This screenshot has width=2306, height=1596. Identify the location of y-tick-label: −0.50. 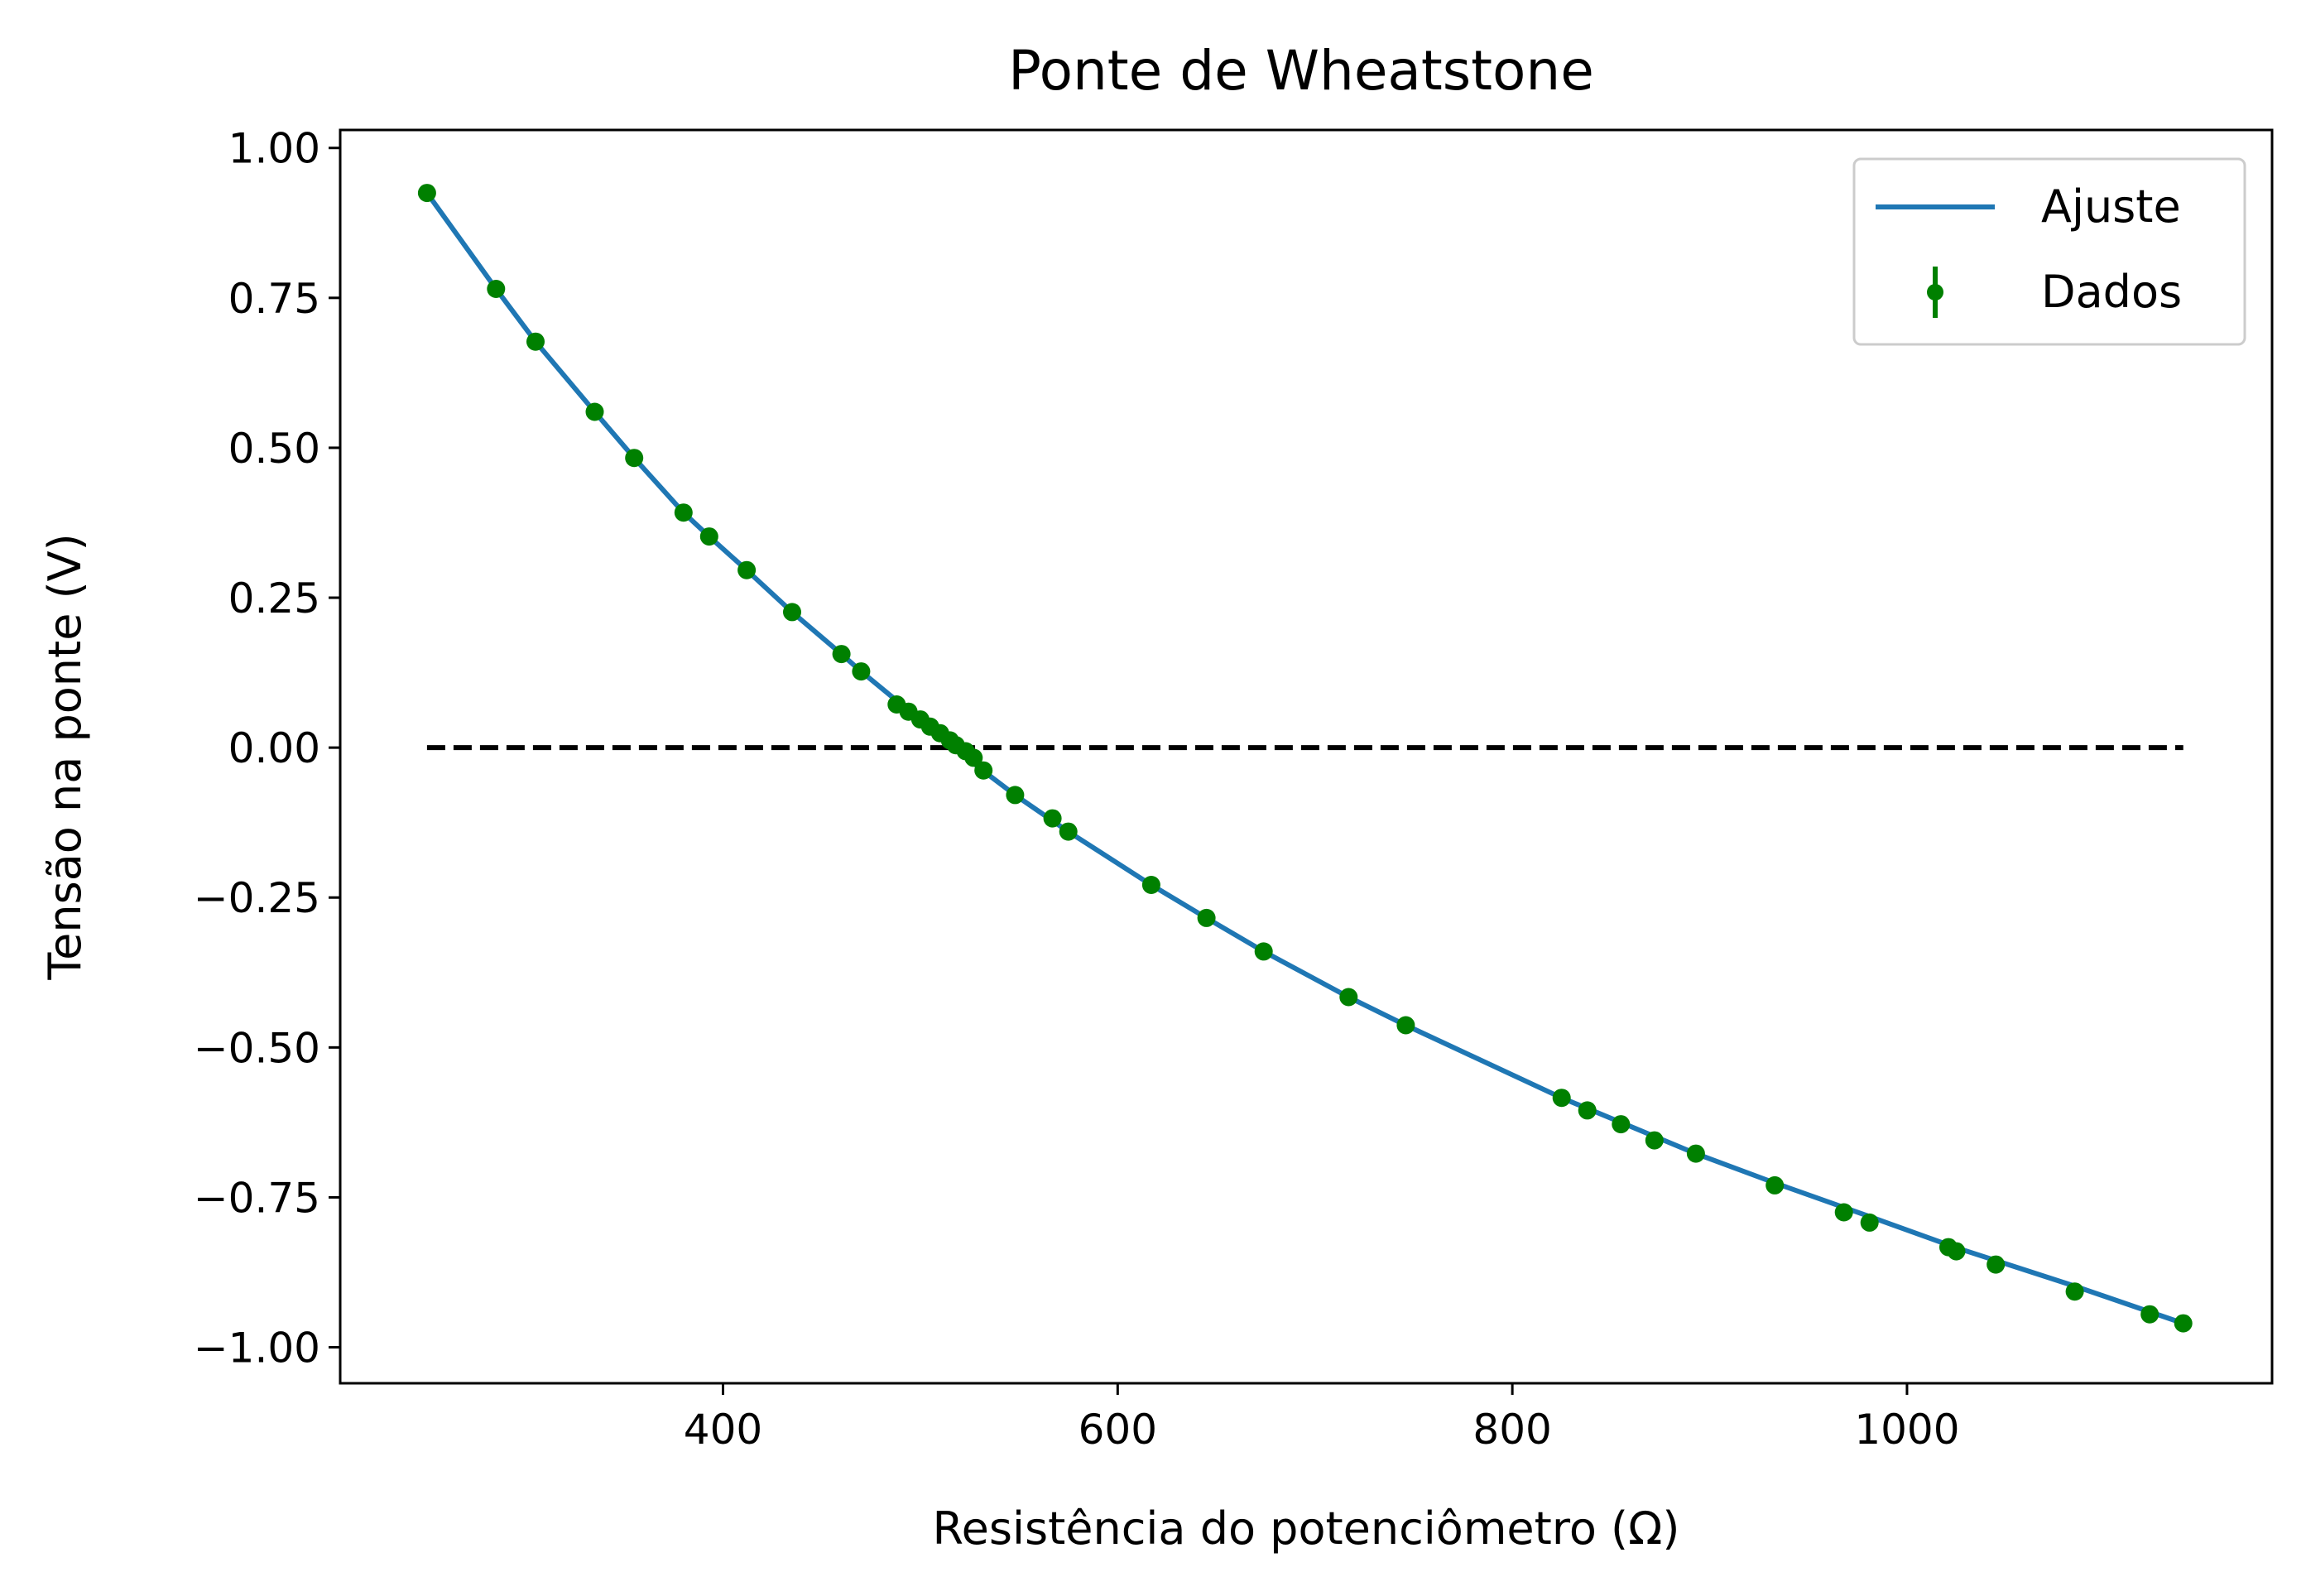
(257, 1048).